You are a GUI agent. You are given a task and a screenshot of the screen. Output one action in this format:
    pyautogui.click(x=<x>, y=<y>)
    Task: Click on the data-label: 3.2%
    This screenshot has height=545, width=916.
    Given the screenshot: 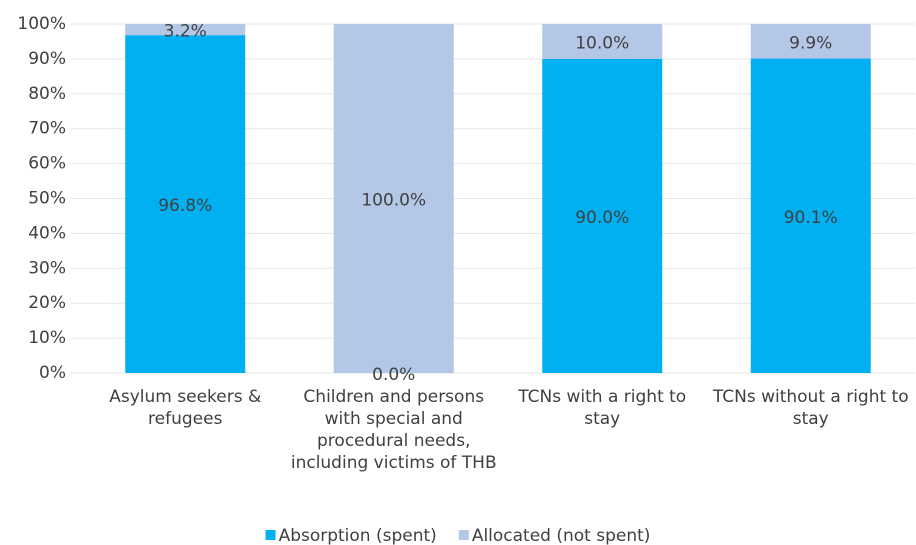 What is the action you would take?
    pyautogui.click(x=185, y=32)
    